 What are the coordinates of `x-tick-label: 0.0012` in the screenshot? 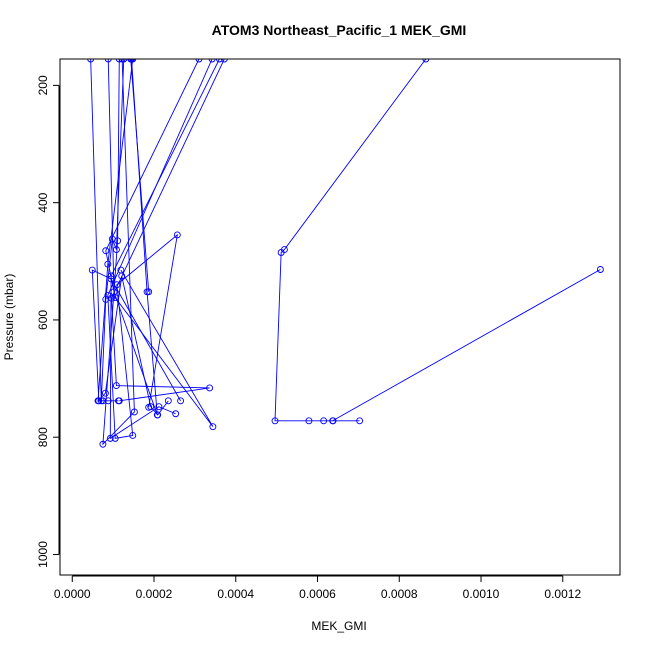 It's located at (562, 594).